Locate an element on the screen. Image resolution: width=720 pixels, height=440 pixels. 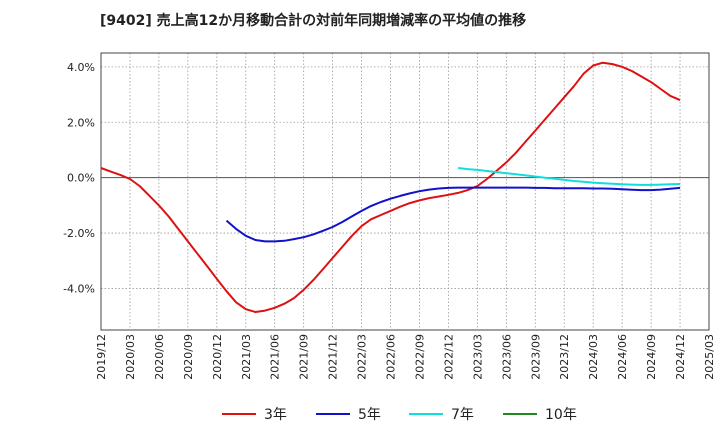
x-tick-label: 2022/12 is located at coordinates (448, 357).